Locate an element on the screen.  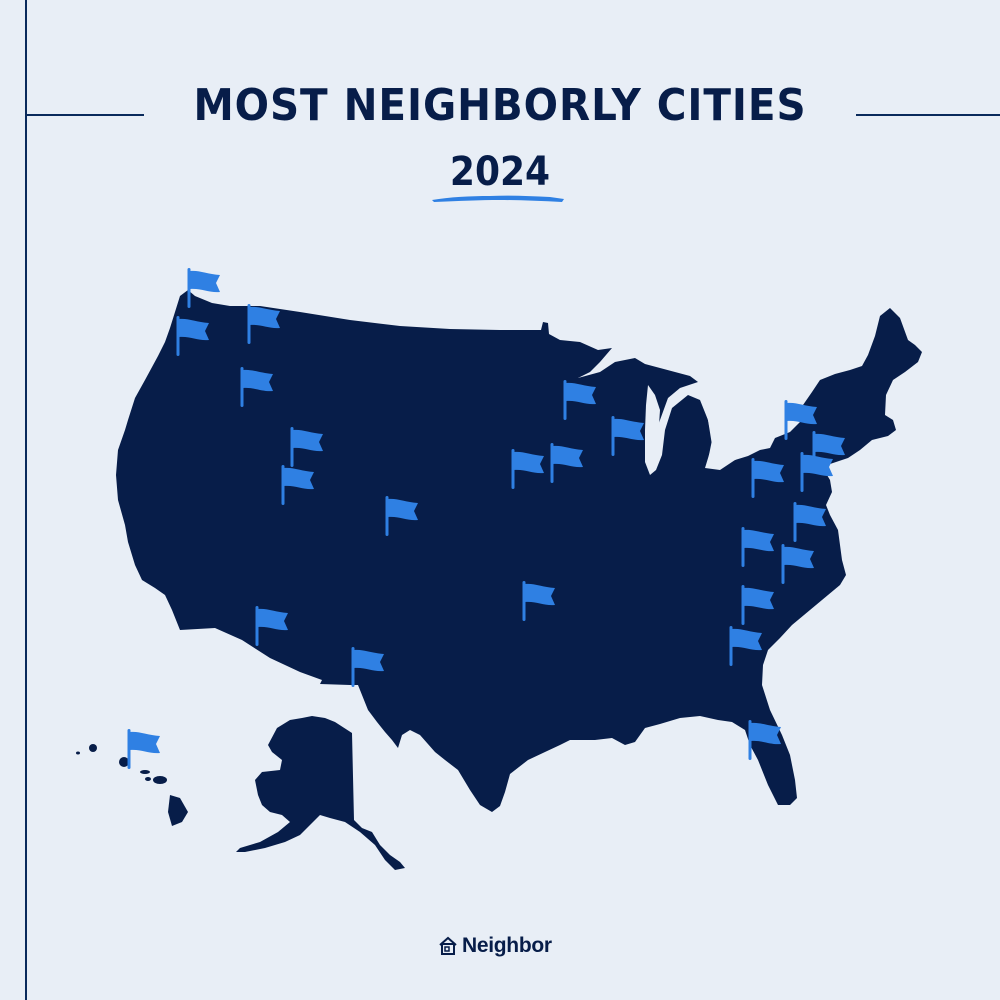
brand-name: Neighbor is located at coordinates (507, 945).